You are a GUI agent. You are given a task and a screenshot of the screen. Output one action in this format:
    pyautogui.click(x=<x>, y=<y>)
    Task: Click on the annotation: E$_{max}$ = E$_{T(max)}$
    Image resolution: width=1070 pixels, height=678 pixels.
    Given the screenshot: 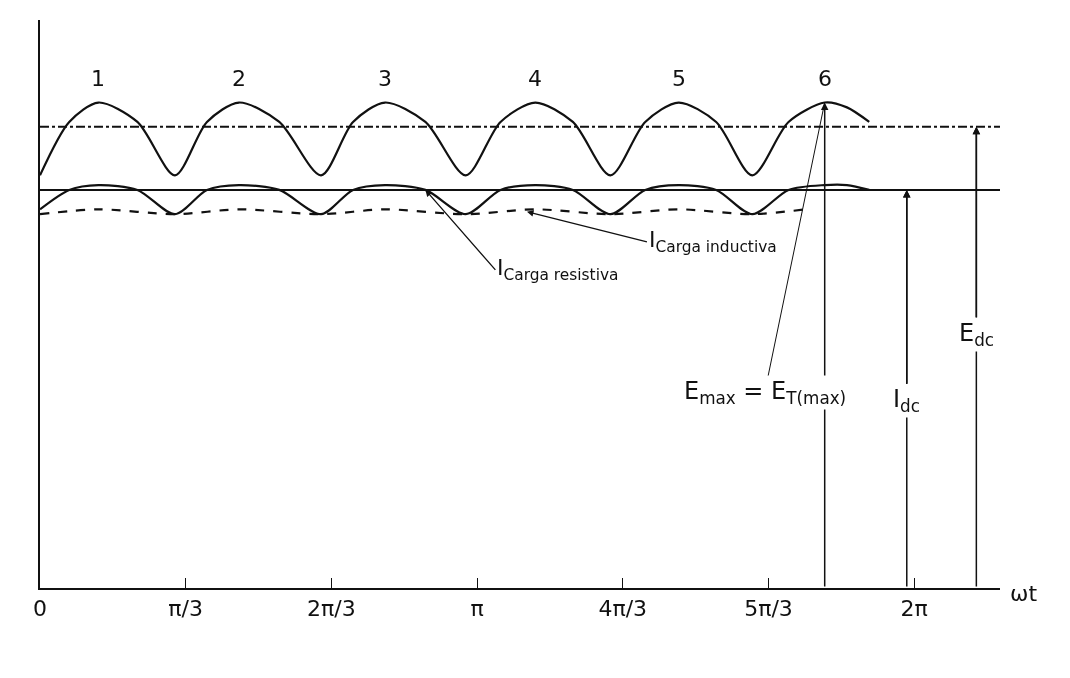 What is the action you would take?
    pyautogui.click(x=765, y=393)
    